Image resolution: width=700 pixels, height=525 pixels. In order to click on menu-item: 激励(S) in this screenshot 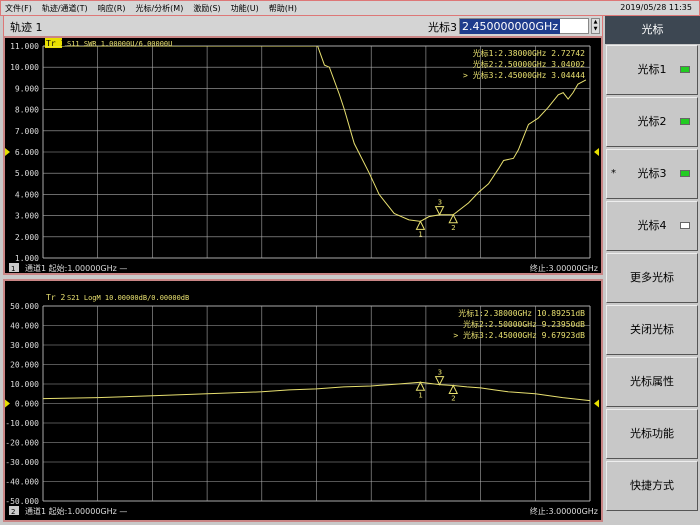, I will do `click(207, 8)`.